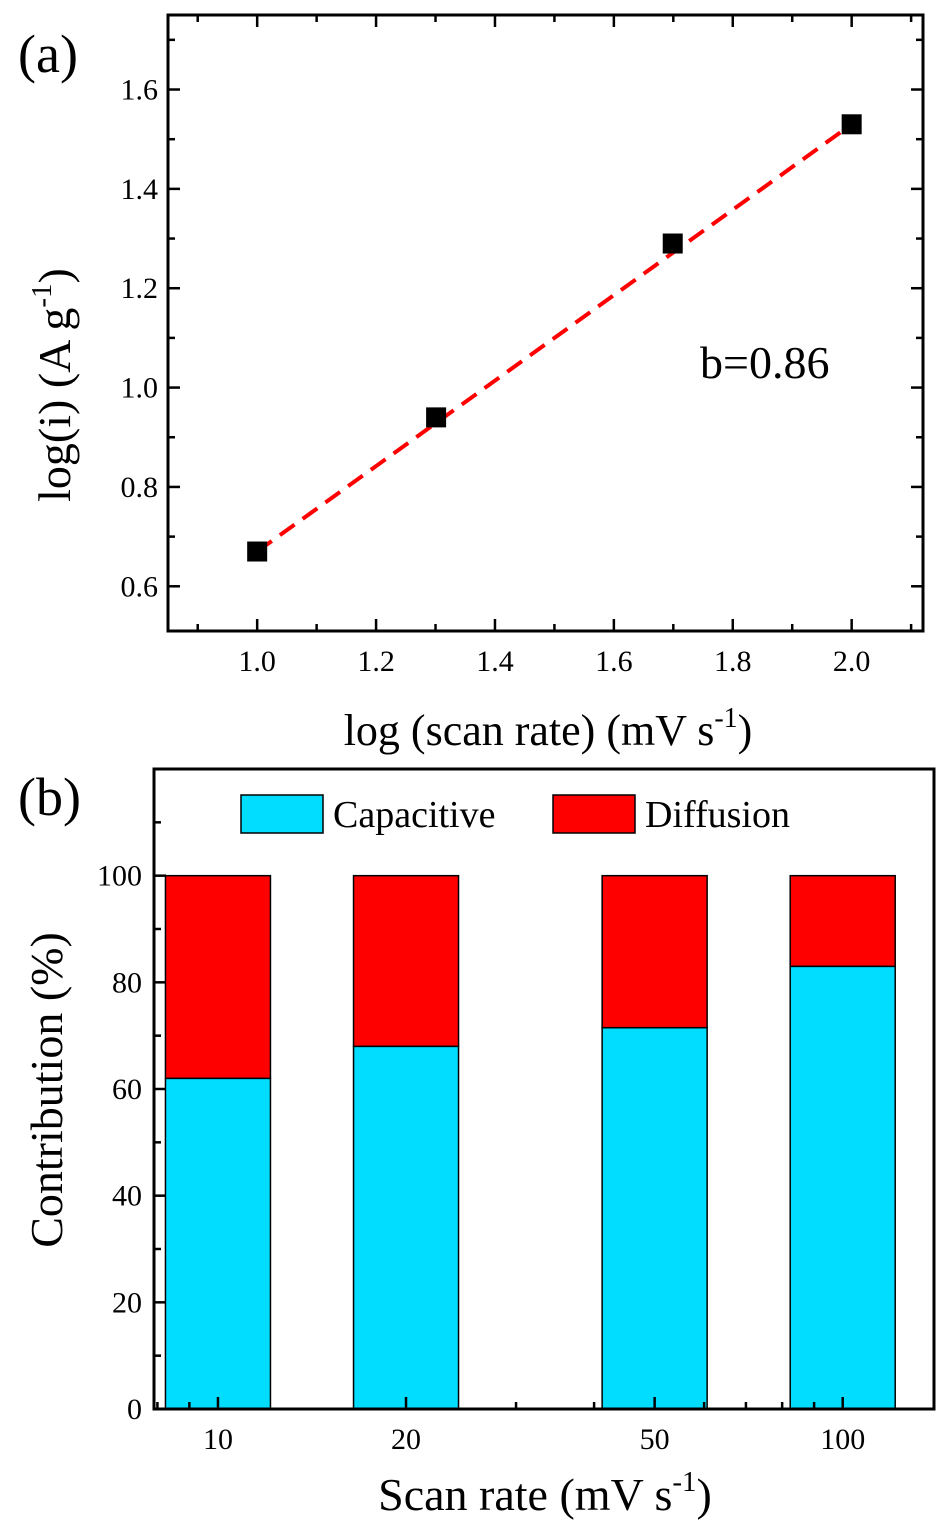  What do you see at coordinates (127, 1089) in the screenshot?
I see `panel-b-y-tick-label: 60` at bounding box center [127, 1089].